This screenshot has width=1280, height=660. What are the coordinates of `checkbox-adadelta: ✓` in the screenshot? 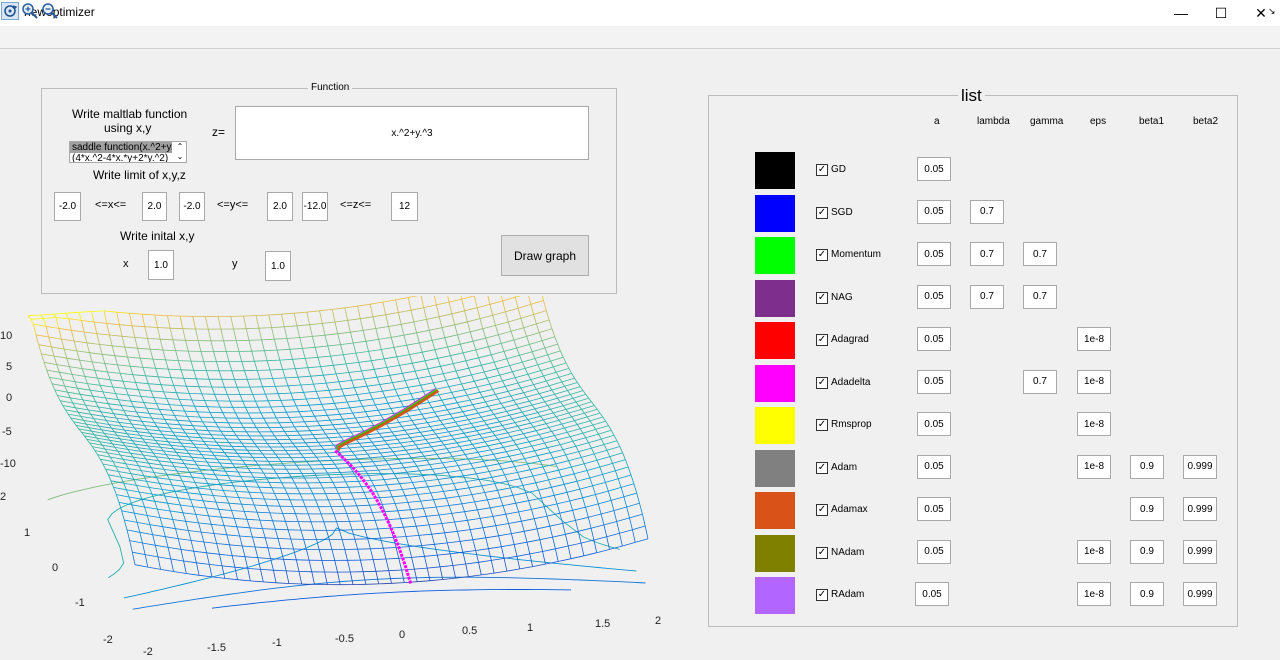 It's located at (822, 382).